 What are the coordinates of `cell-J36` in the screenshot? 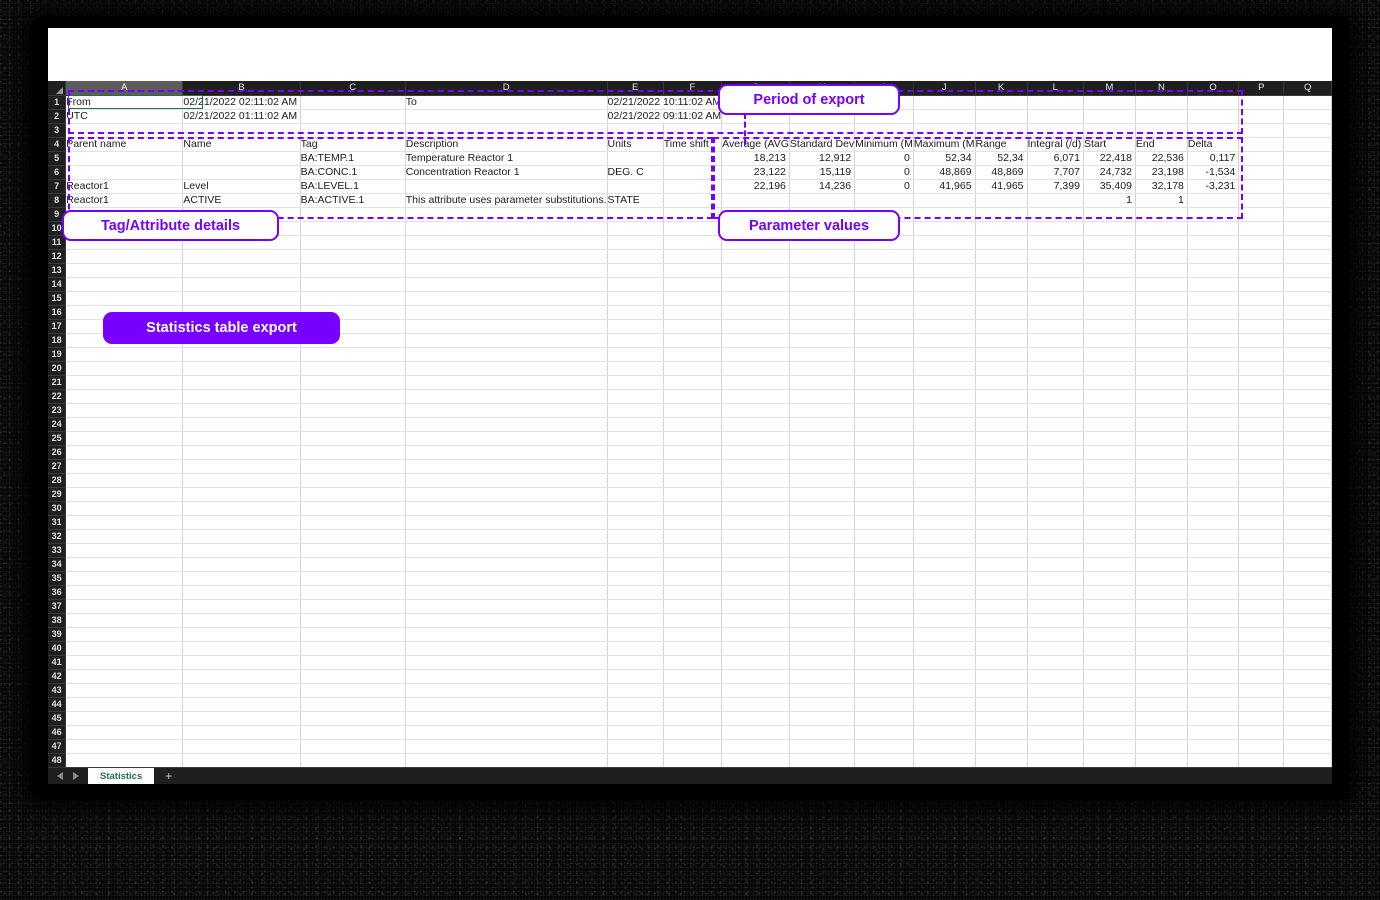 It's located at (944, 592).